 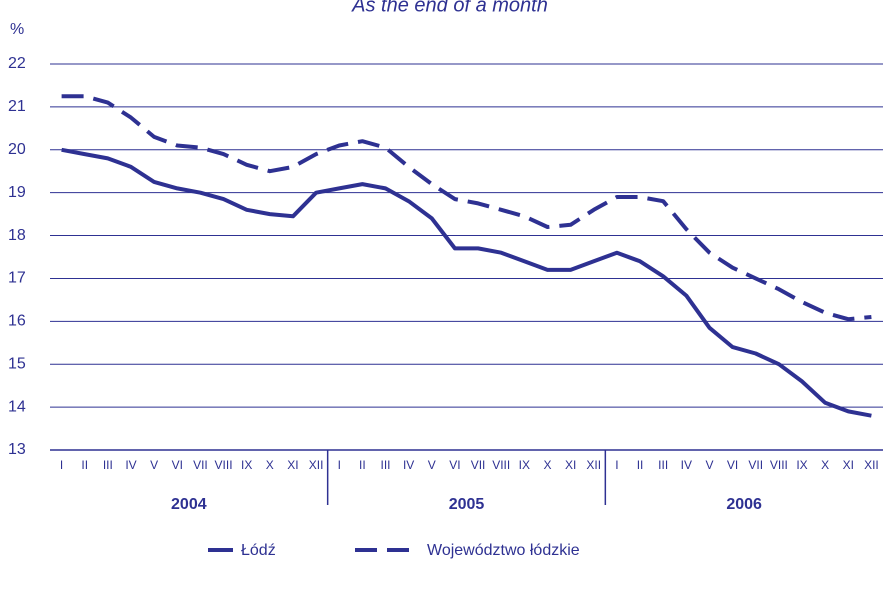 I want to click on year-label: 2004, so click(x=189, y=504).